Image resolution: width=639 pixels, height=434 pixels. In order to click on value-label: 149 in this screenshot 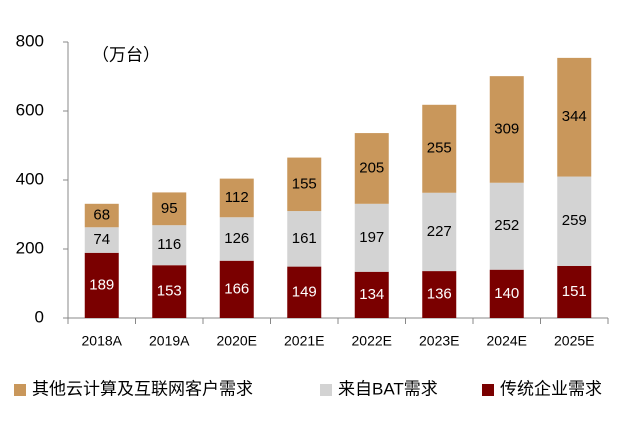, I will do `click(304, 291)`.